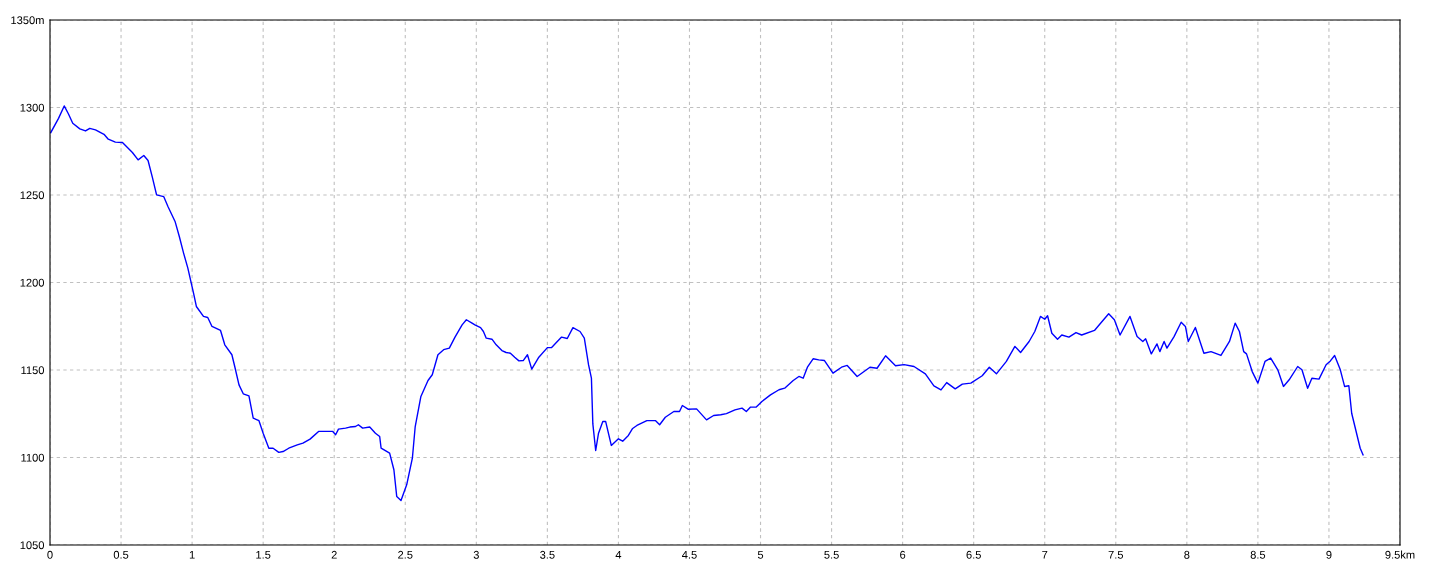 The width and height of the screenshot is (1440, 576). I want to click on x-tick-label: 3.5, so click(547, 554).